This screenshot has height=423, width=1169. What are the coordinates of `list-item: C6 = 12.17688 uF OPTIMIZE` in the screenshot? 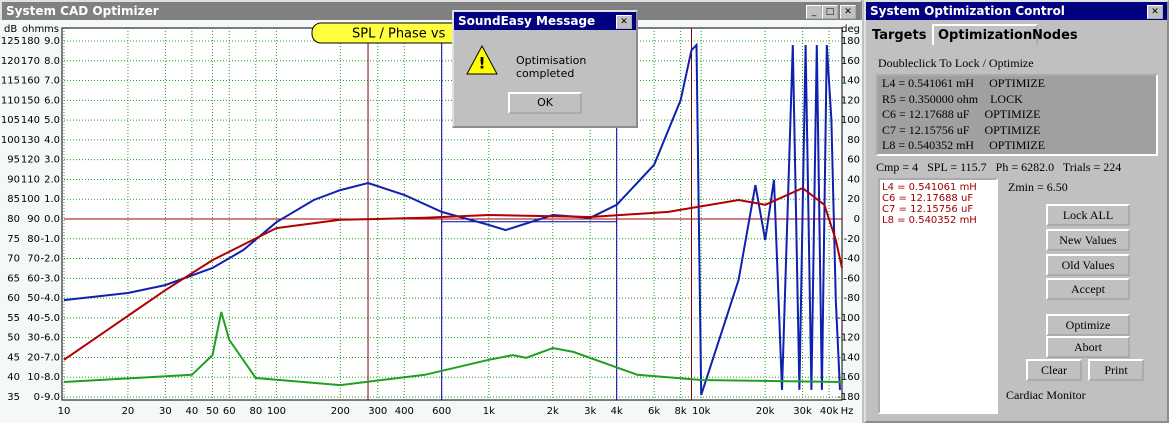 It's located at (961, 114).